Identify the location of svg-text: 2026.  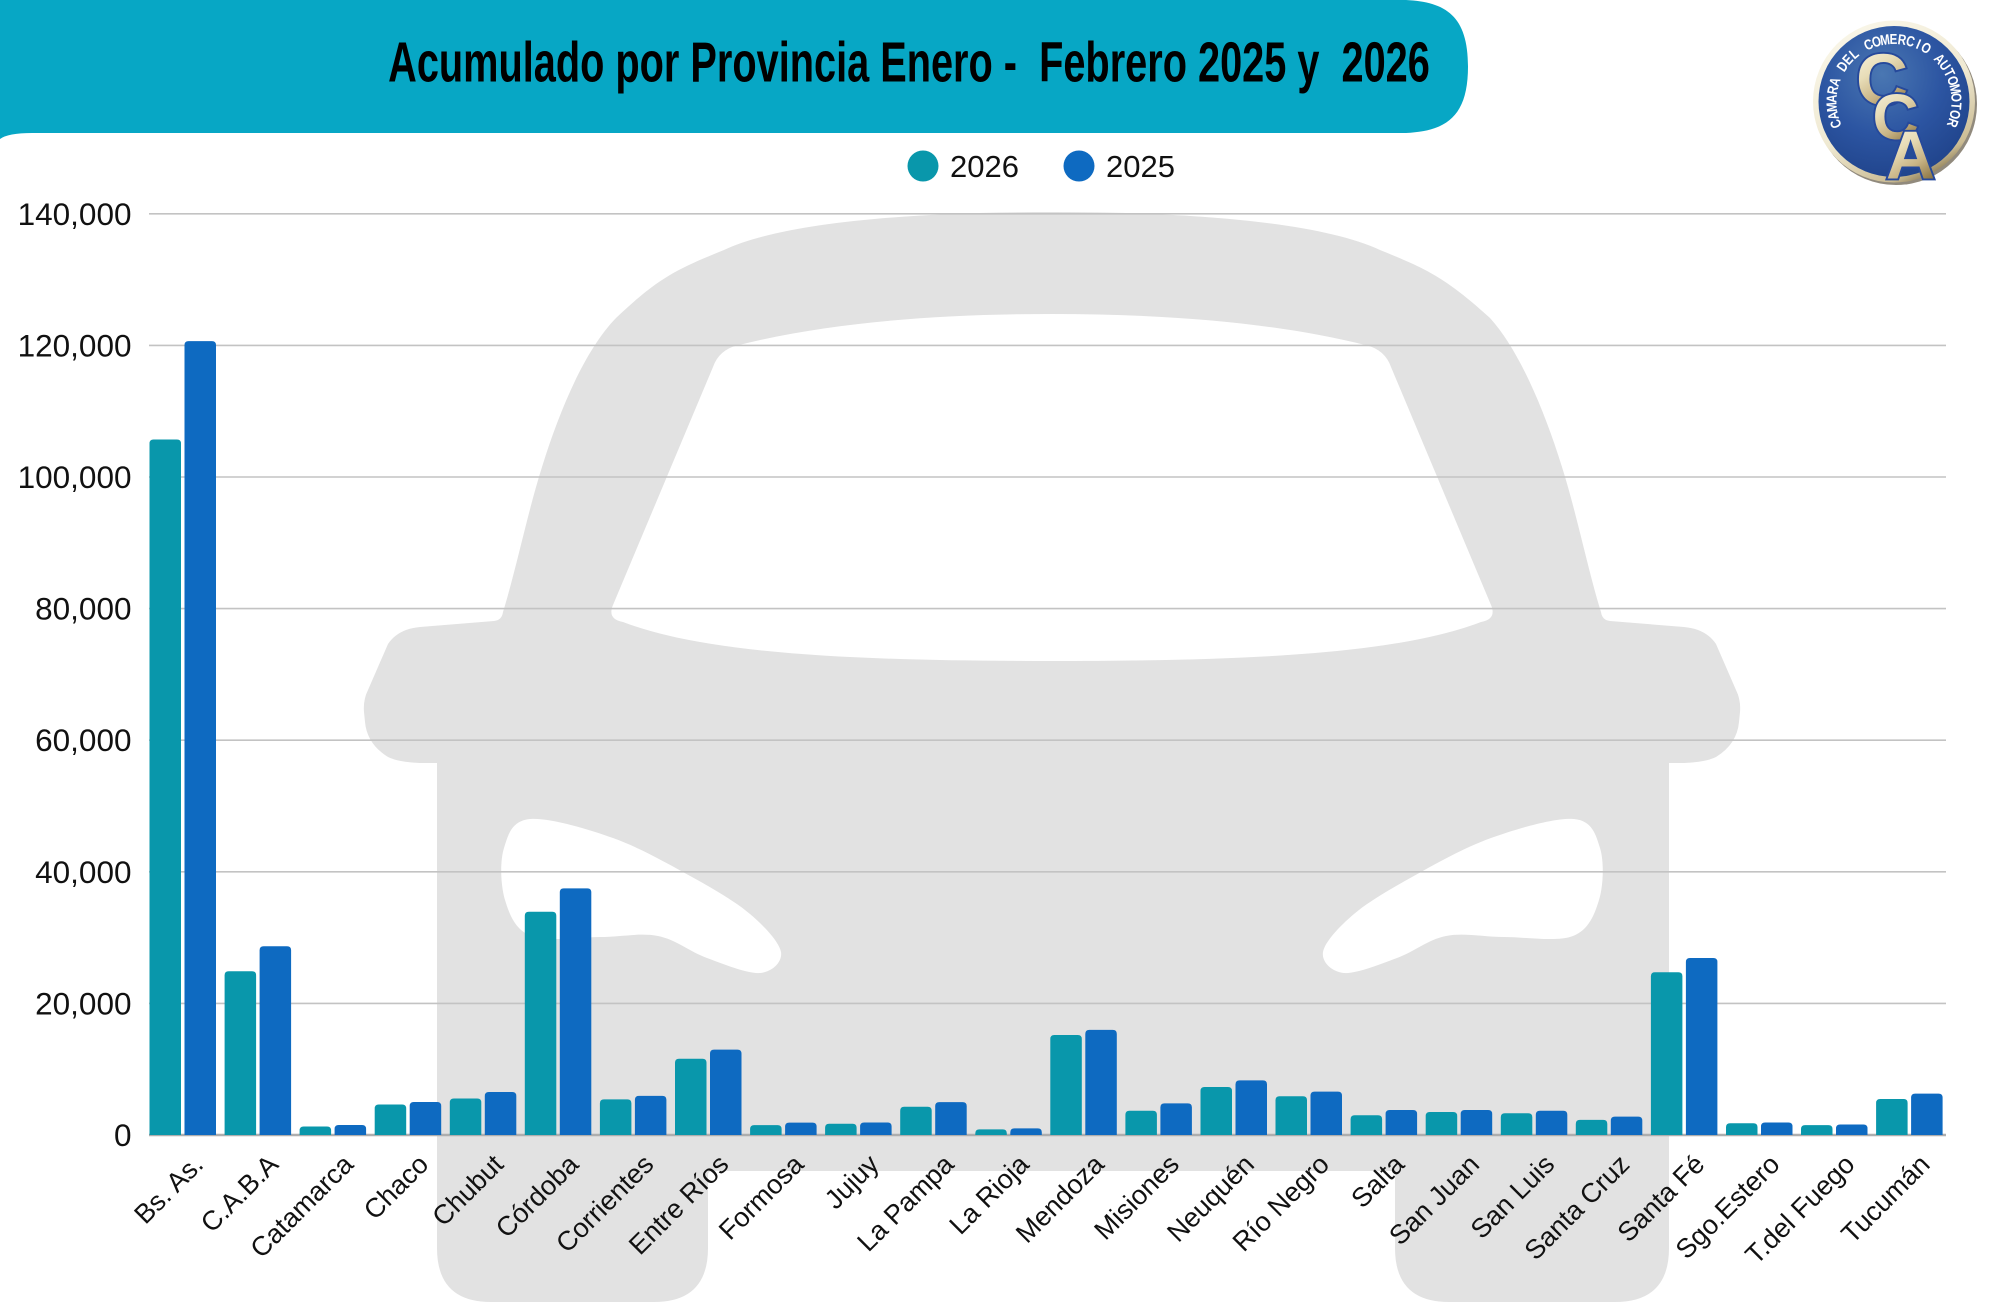
(984, 166).